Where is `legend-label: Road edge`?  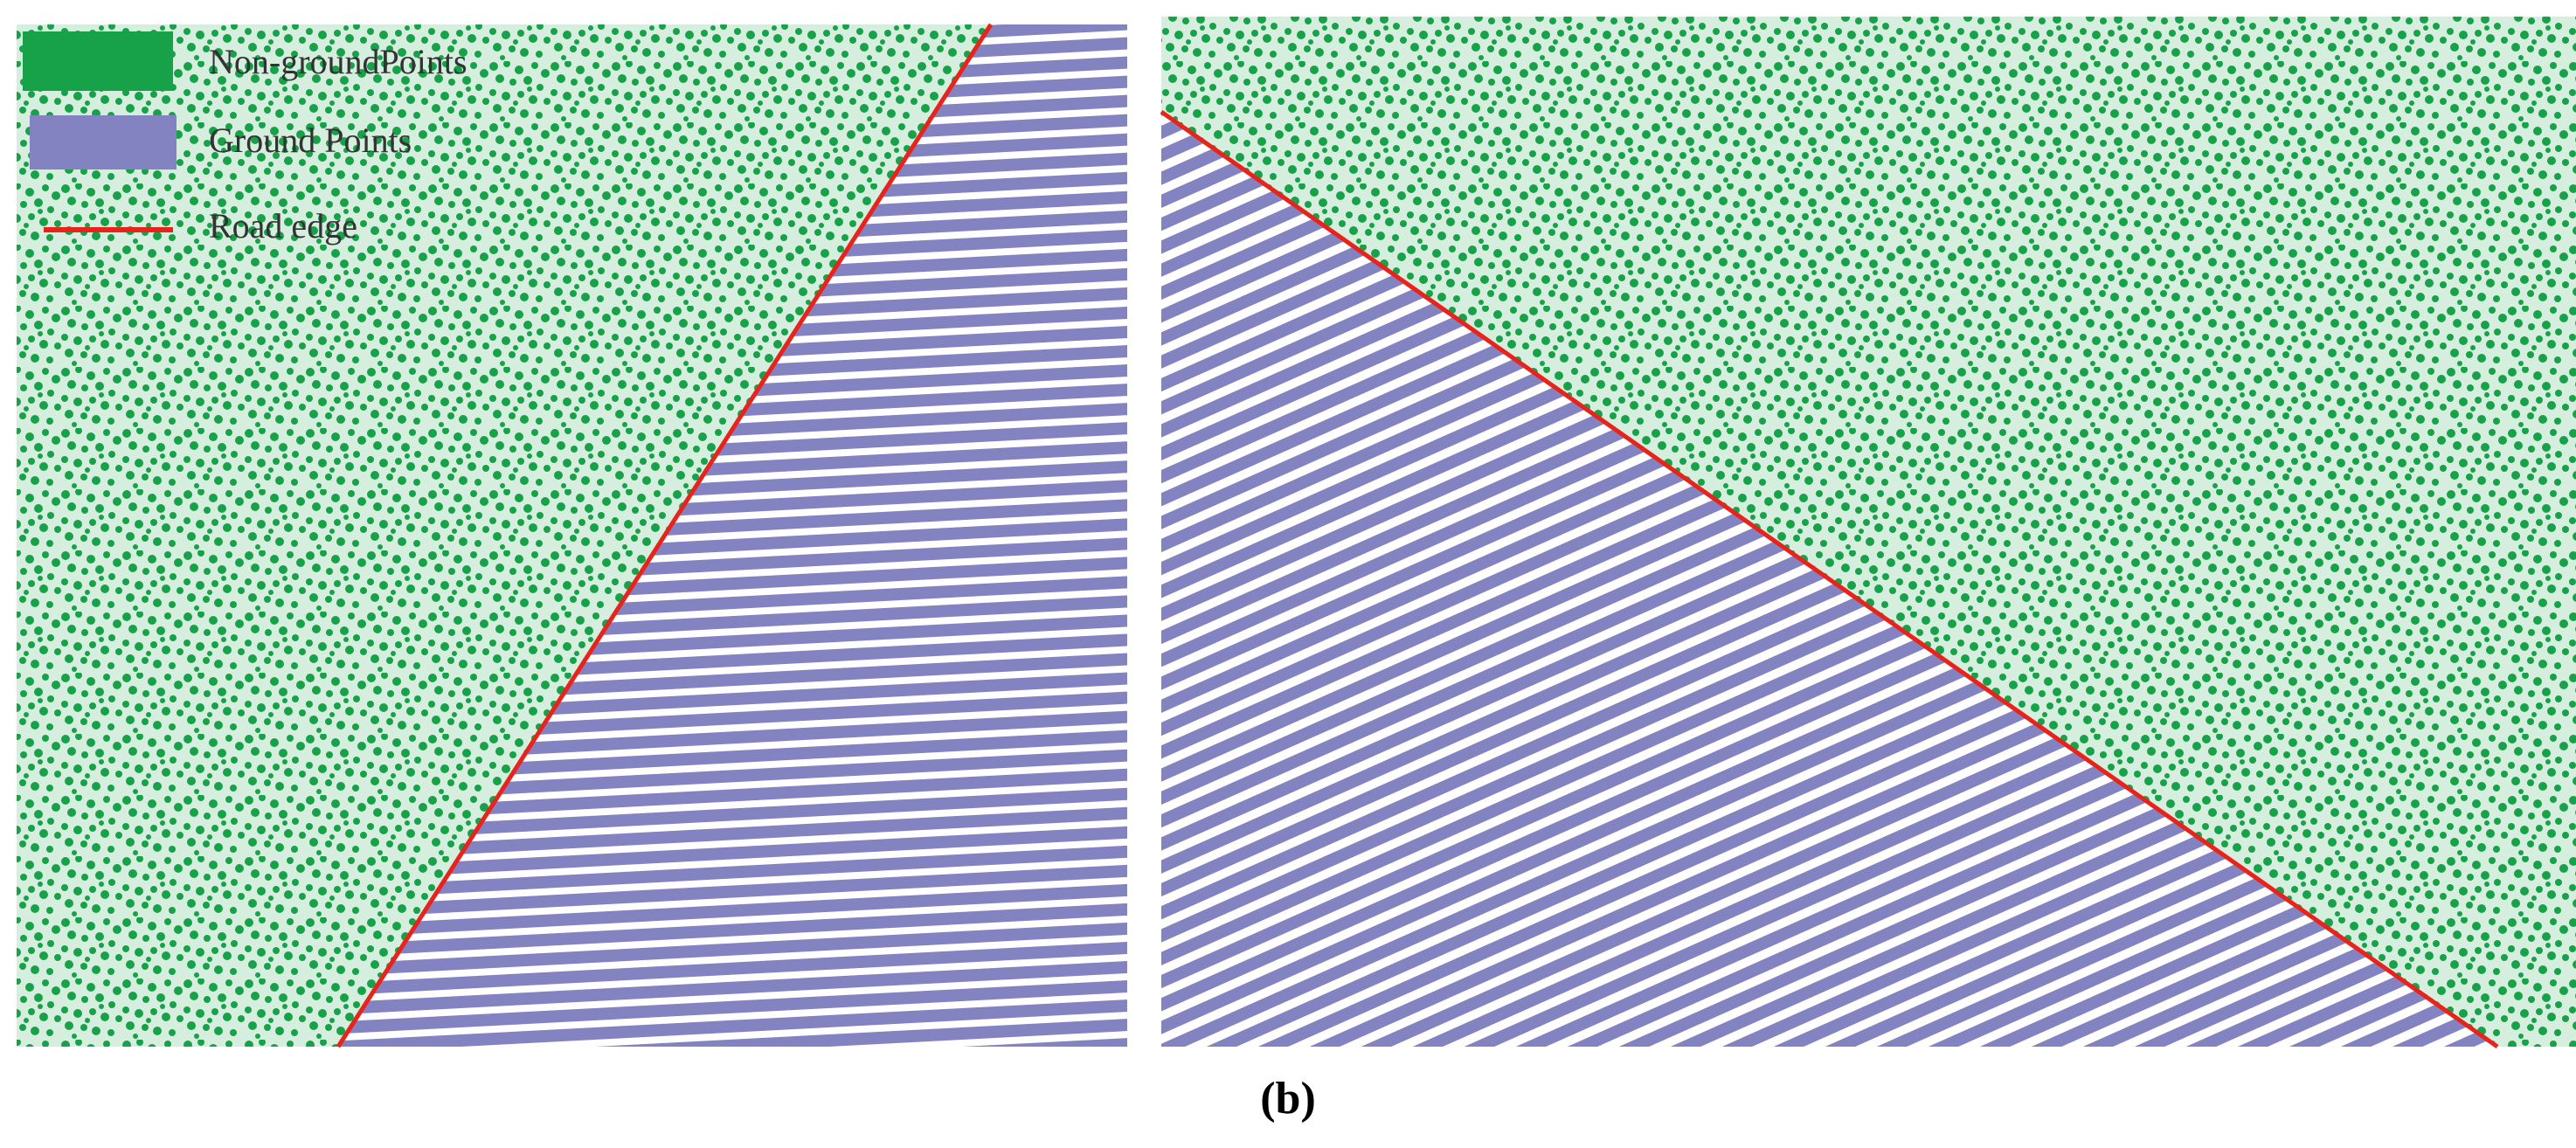
legend-label: Road edge is located at coordinates (283, 226).